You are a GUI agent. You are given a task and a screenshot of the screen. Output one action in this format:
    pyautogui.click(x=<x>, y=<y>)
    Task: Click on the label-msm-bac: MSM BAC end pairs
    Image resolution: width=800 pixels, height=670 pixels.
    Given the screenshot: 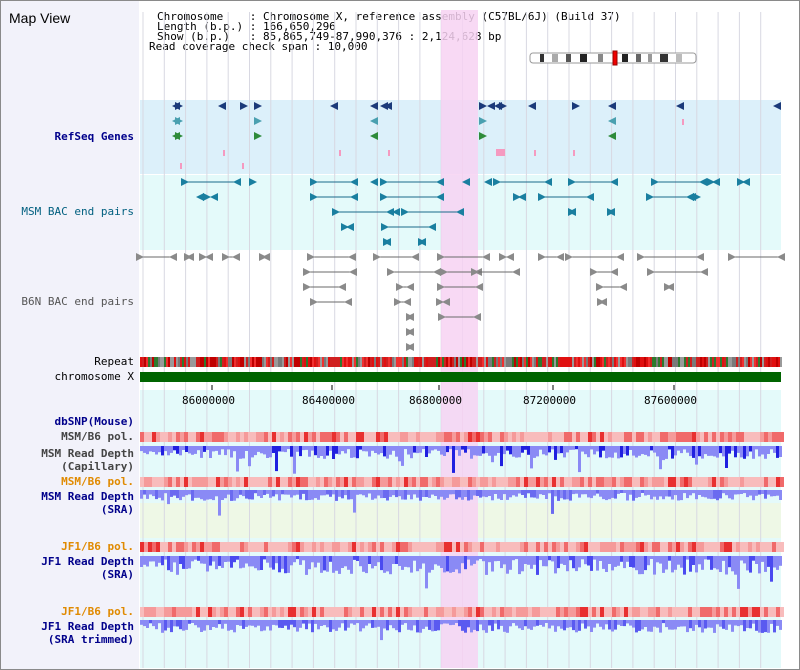 What is the action you would take?
    pyautogui.click(x=77, y=211)
    